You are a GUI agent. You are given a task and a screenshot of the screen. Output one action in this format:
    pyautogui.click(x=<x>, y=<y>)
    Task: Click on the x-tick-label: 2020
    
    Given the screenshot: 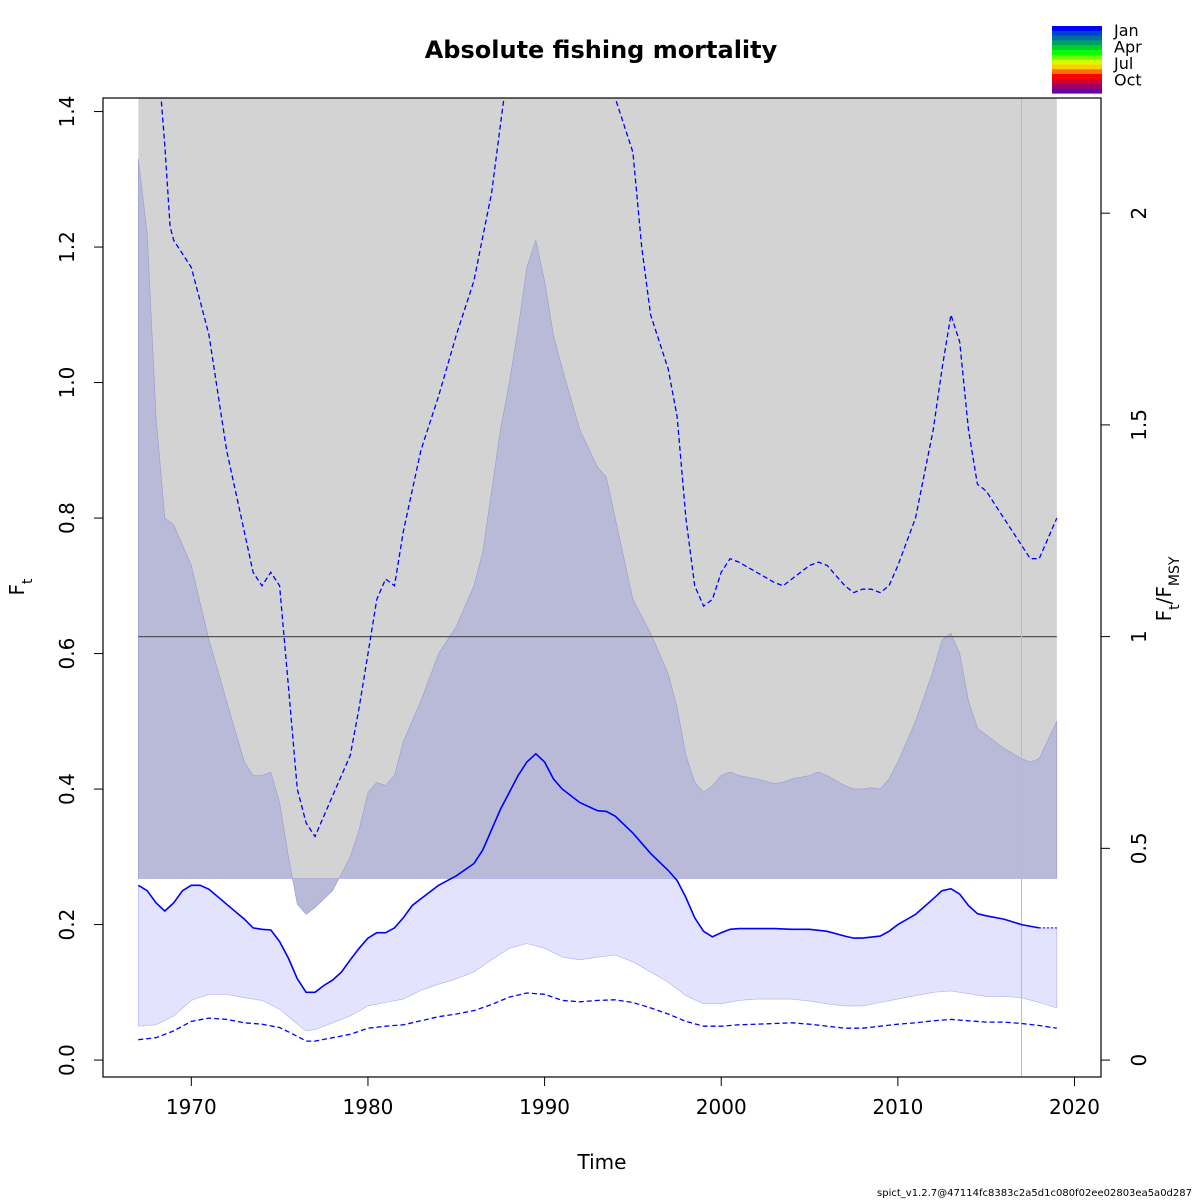 What is the action you would take?
    pyautogui.click(x=1074, y=1107)
    